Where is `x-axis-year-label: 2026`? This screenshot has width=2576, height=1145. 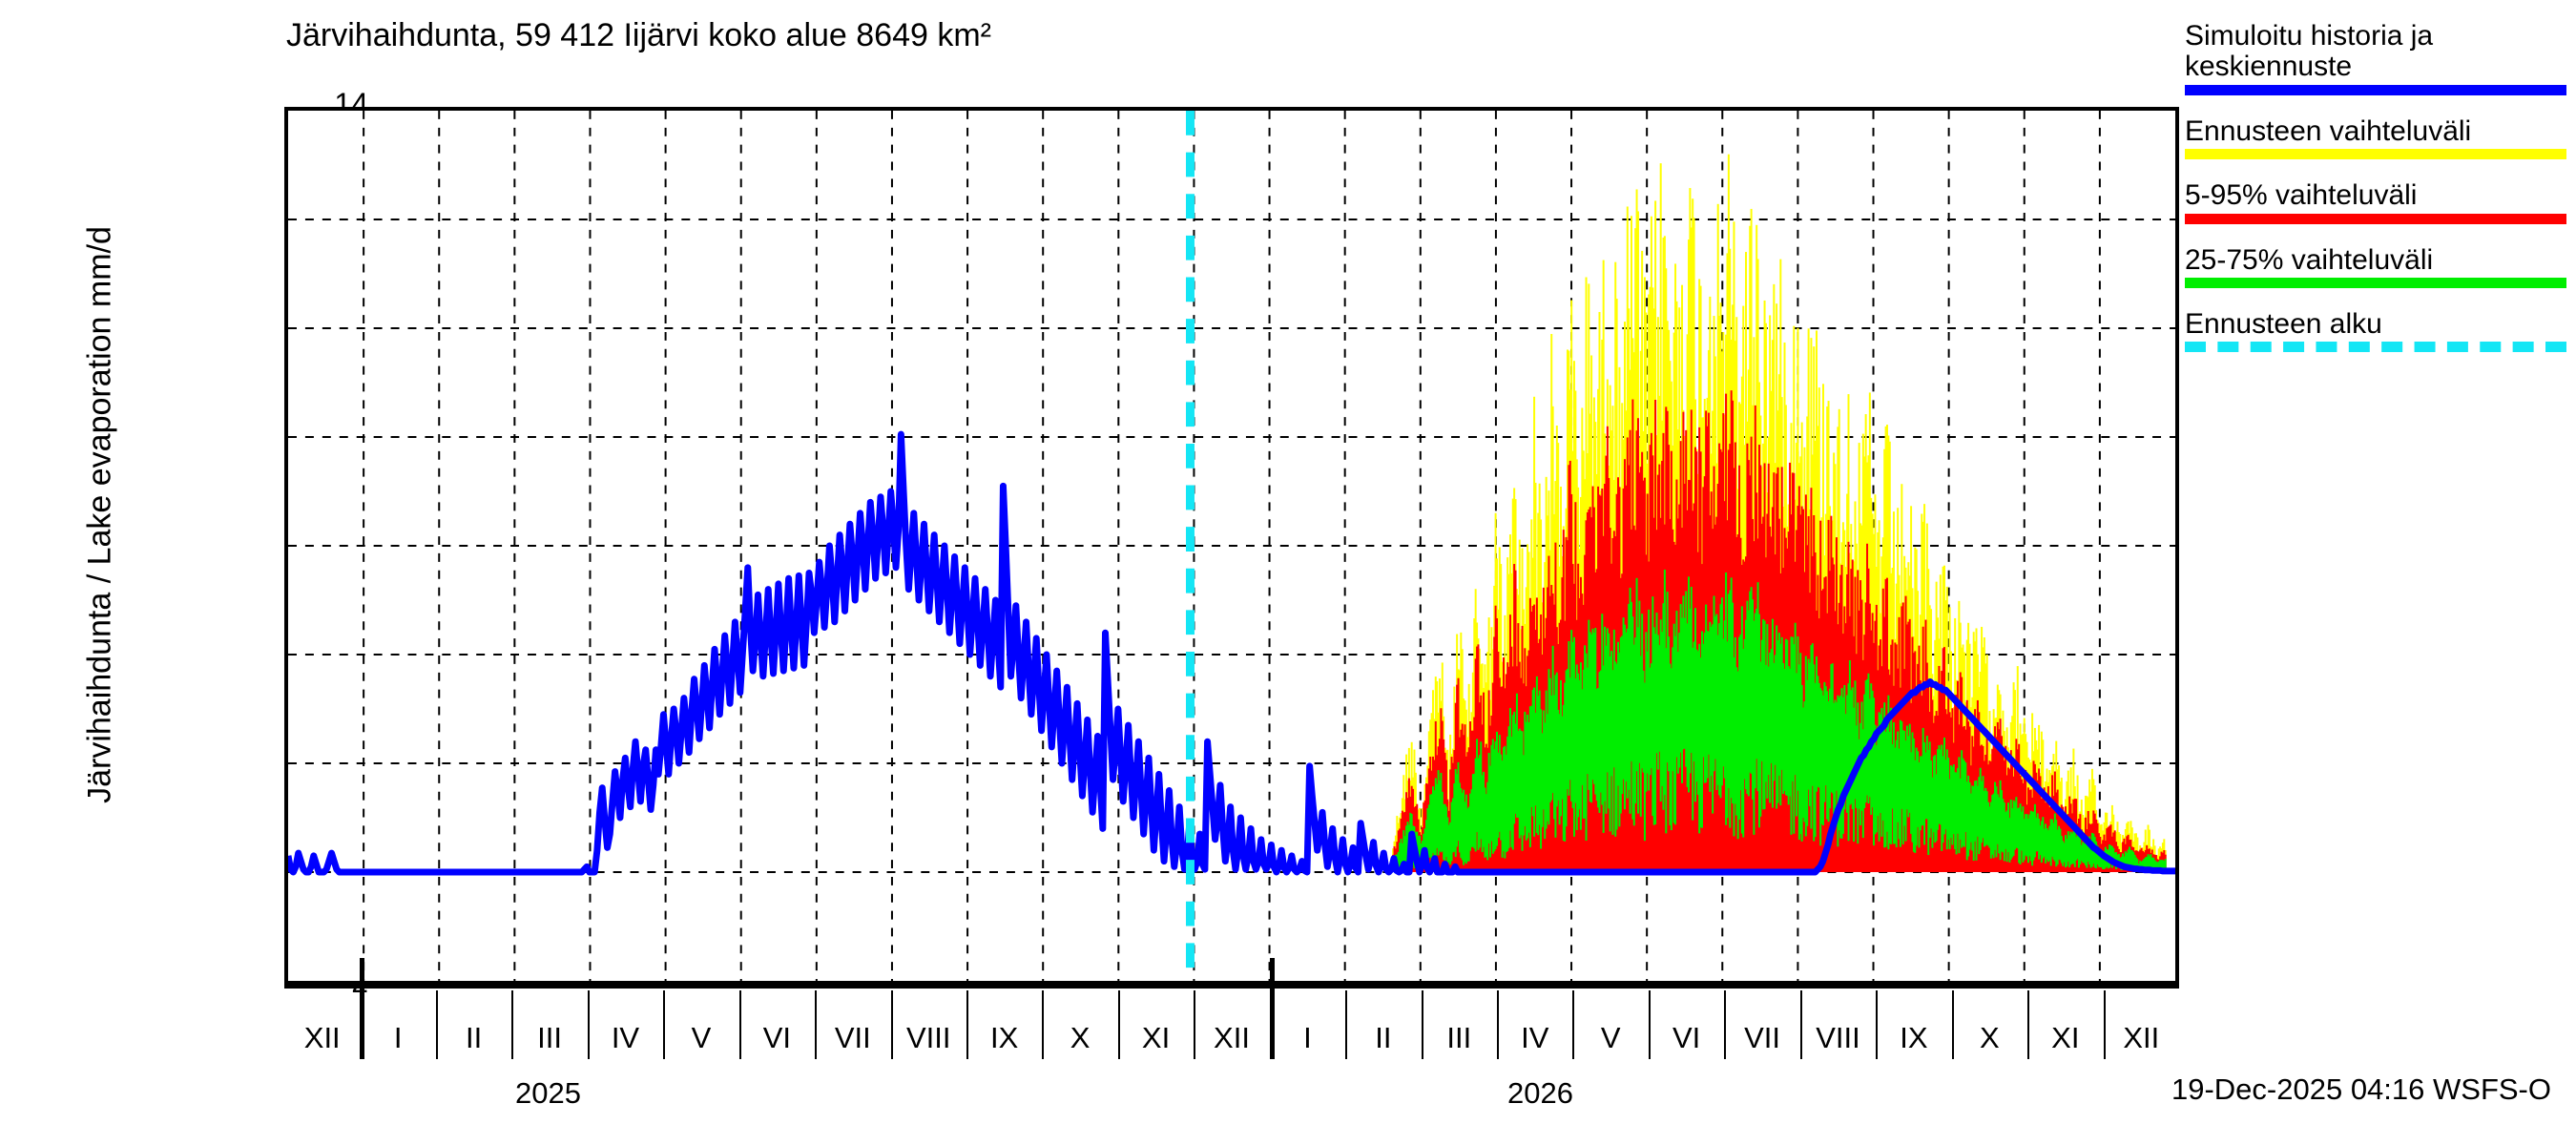
x-axis-year-label: 2026 is located at coordinates (1540, 1093).